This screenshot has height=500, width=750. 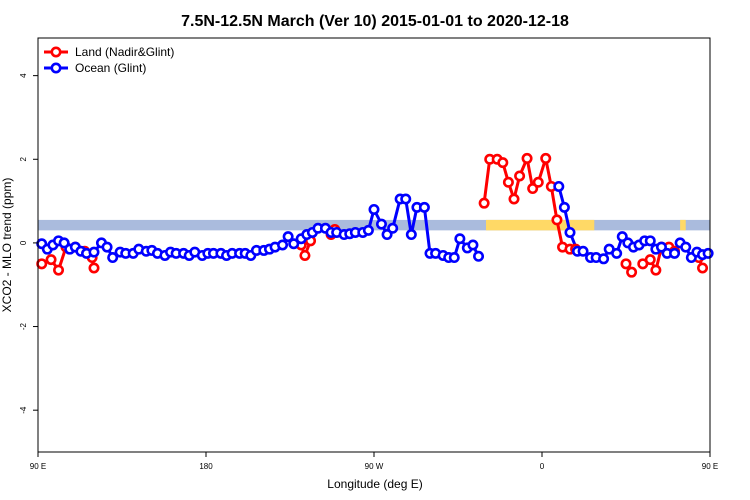 What do you see at coordinates (374, 484) in the screenshot?
I see `x-axis-label: Longitude (deg E)` at bounding box center [374, 484].